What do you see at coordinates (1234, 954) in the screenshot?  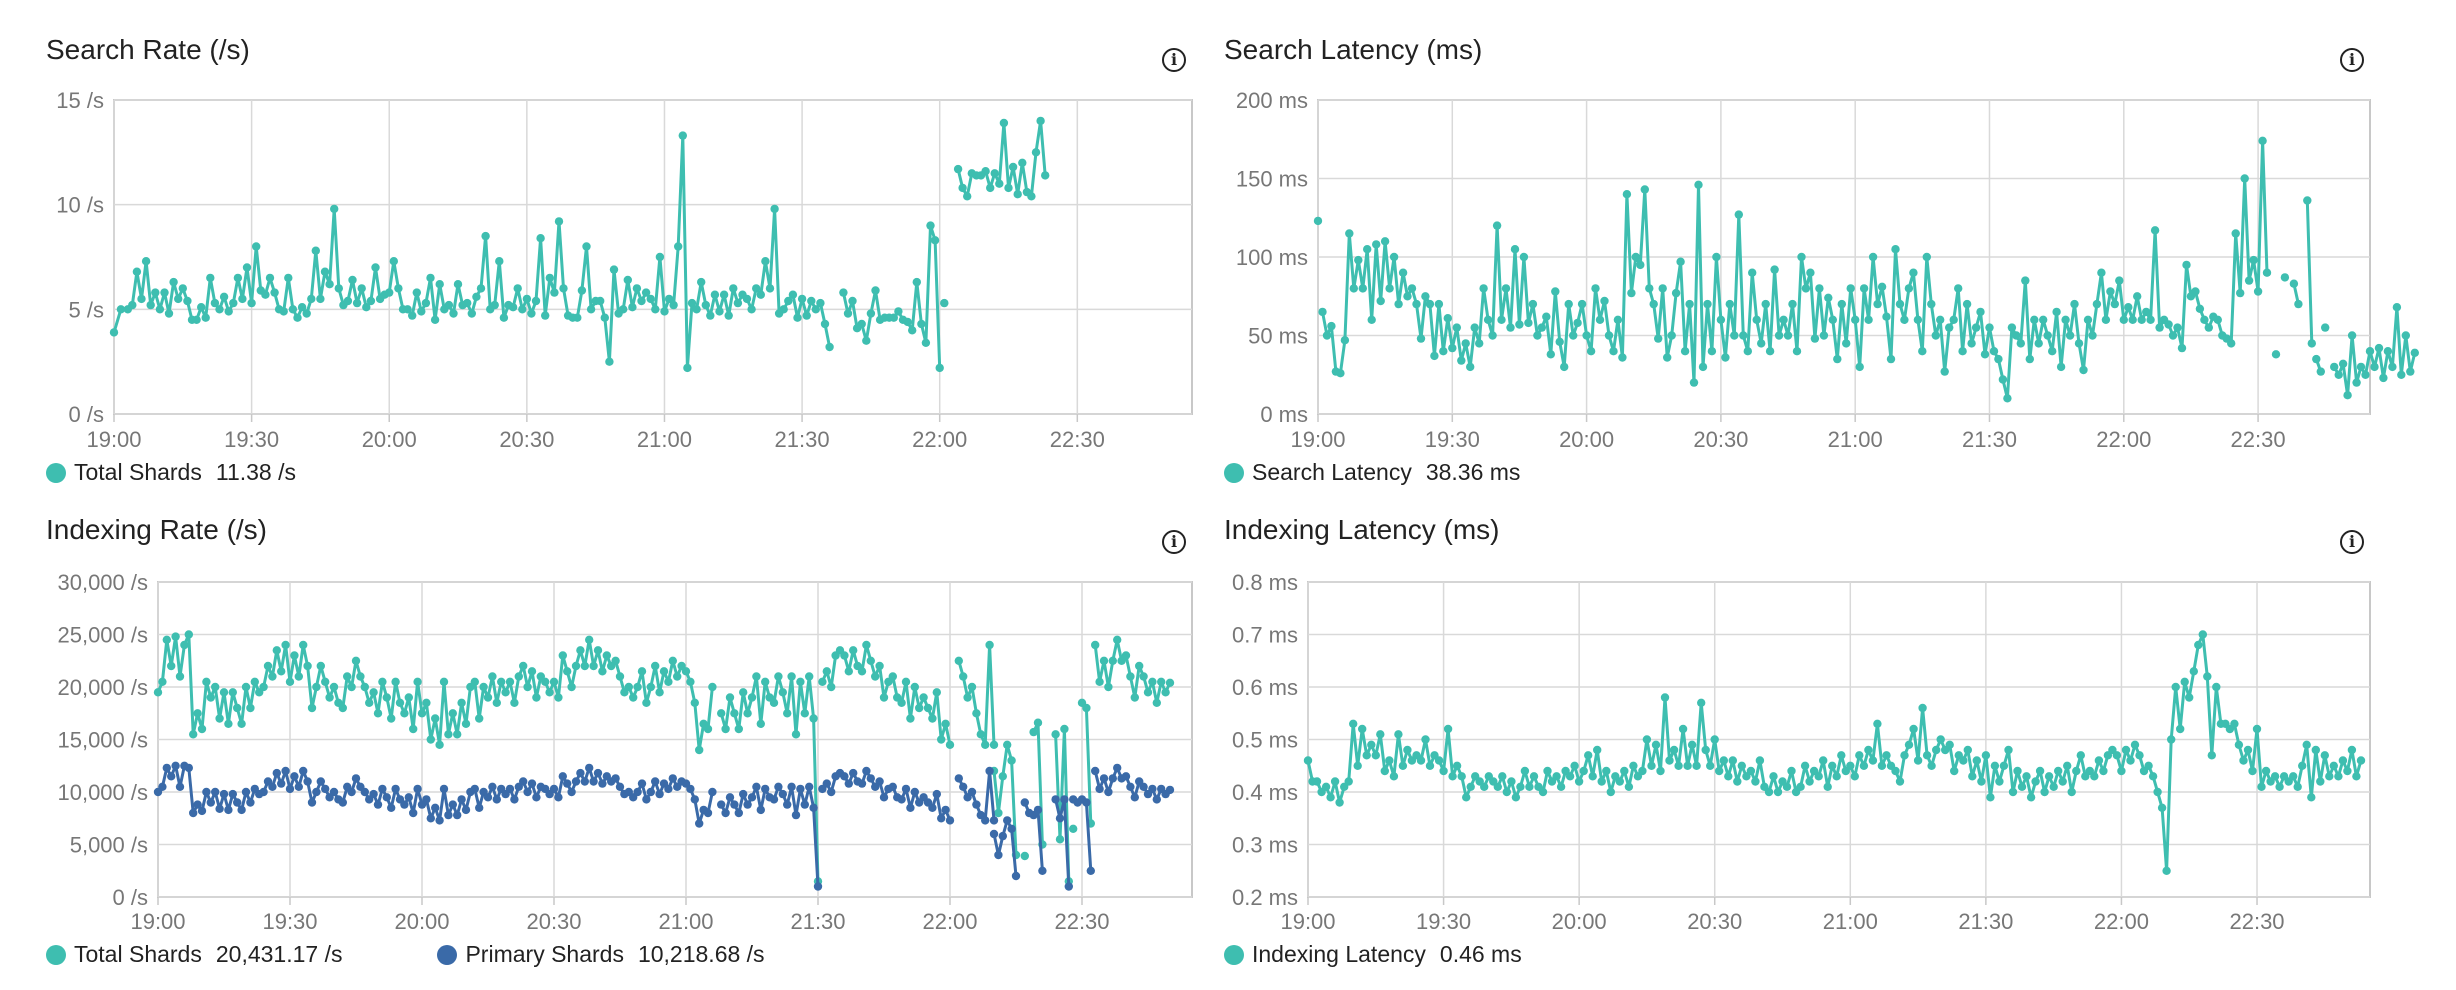 I see `legend-dot` at bounding box center [1234, 954].